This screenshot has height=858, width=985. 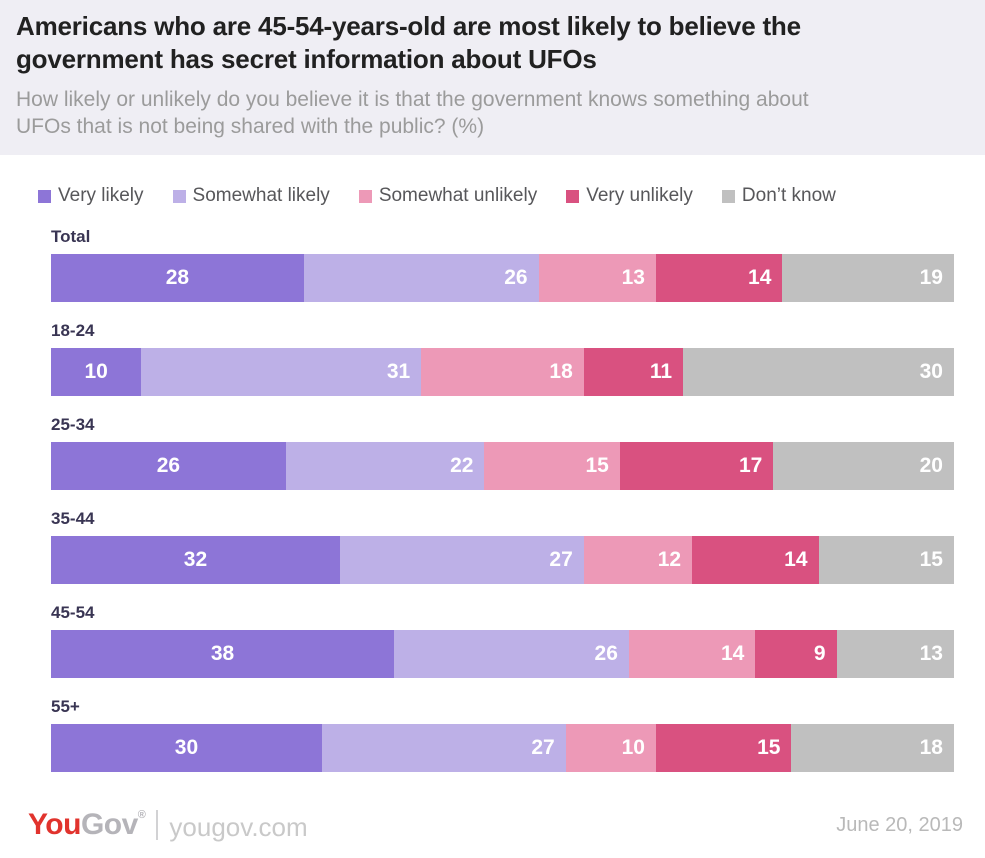 I want to click on bar-value-label: 28, so click(x=177, y=277).